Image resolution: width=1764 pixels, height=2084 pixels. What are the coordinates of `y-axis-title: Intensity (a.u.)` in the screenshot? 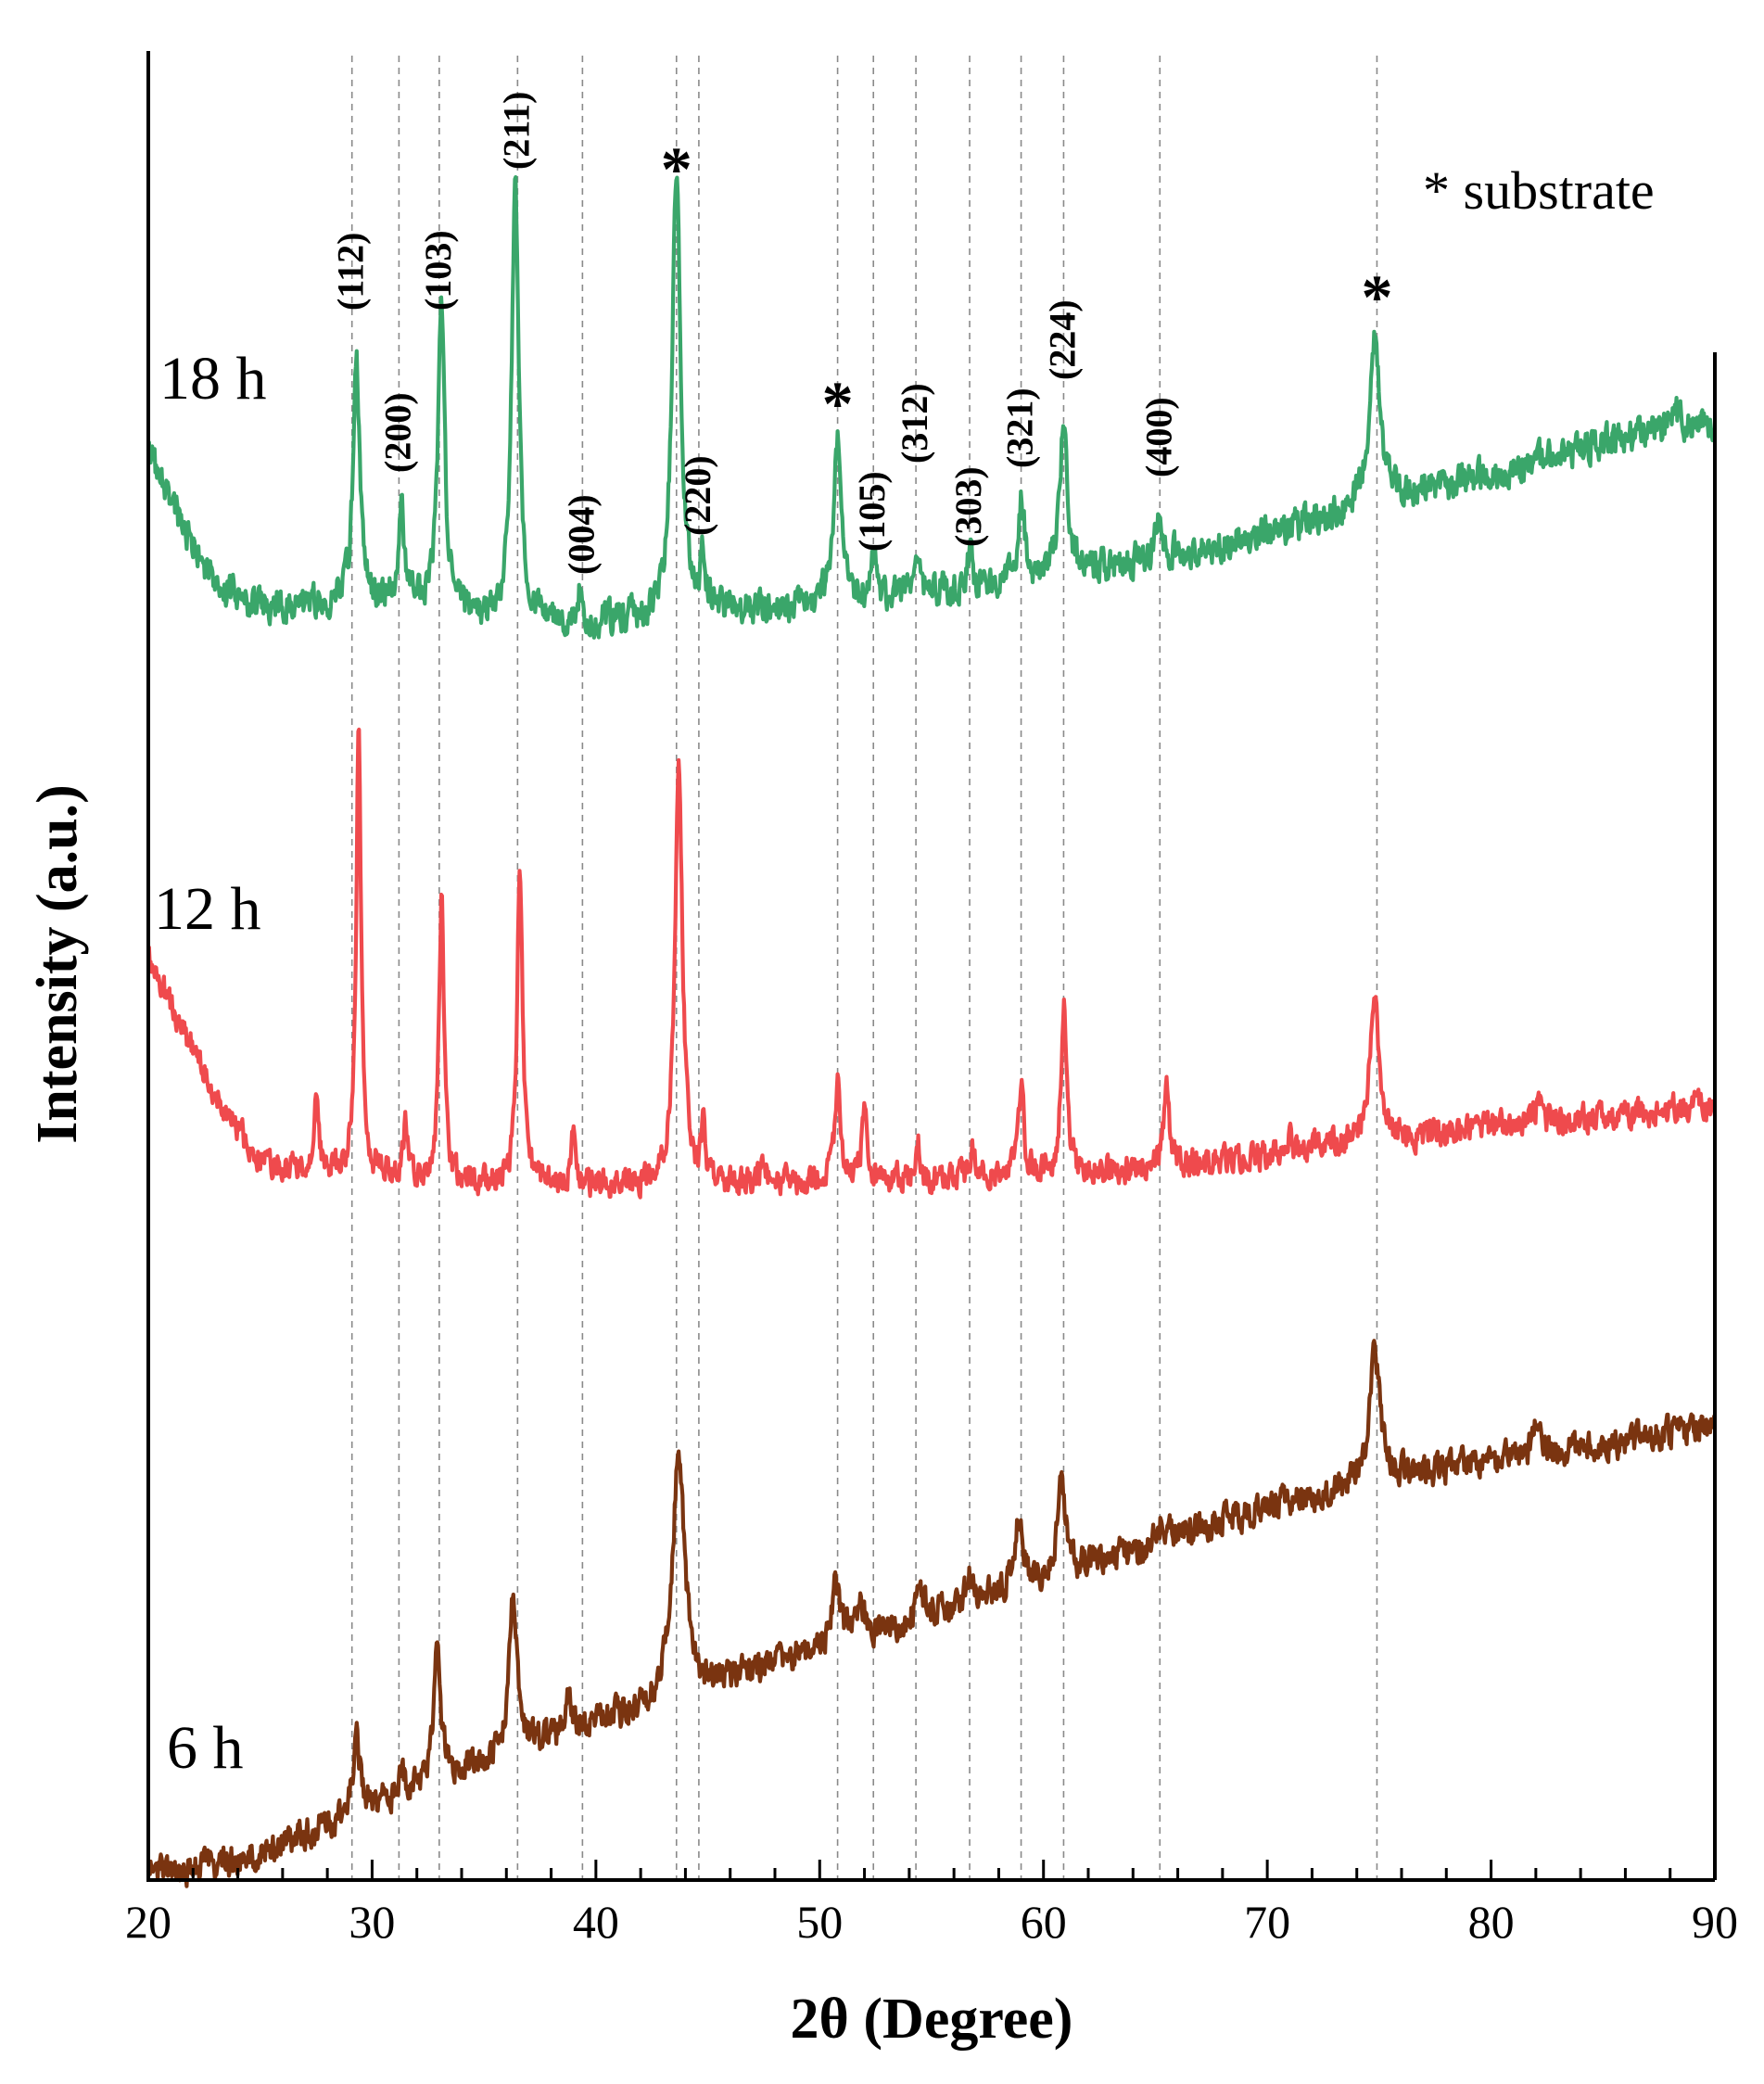 It's located at (58, 964).